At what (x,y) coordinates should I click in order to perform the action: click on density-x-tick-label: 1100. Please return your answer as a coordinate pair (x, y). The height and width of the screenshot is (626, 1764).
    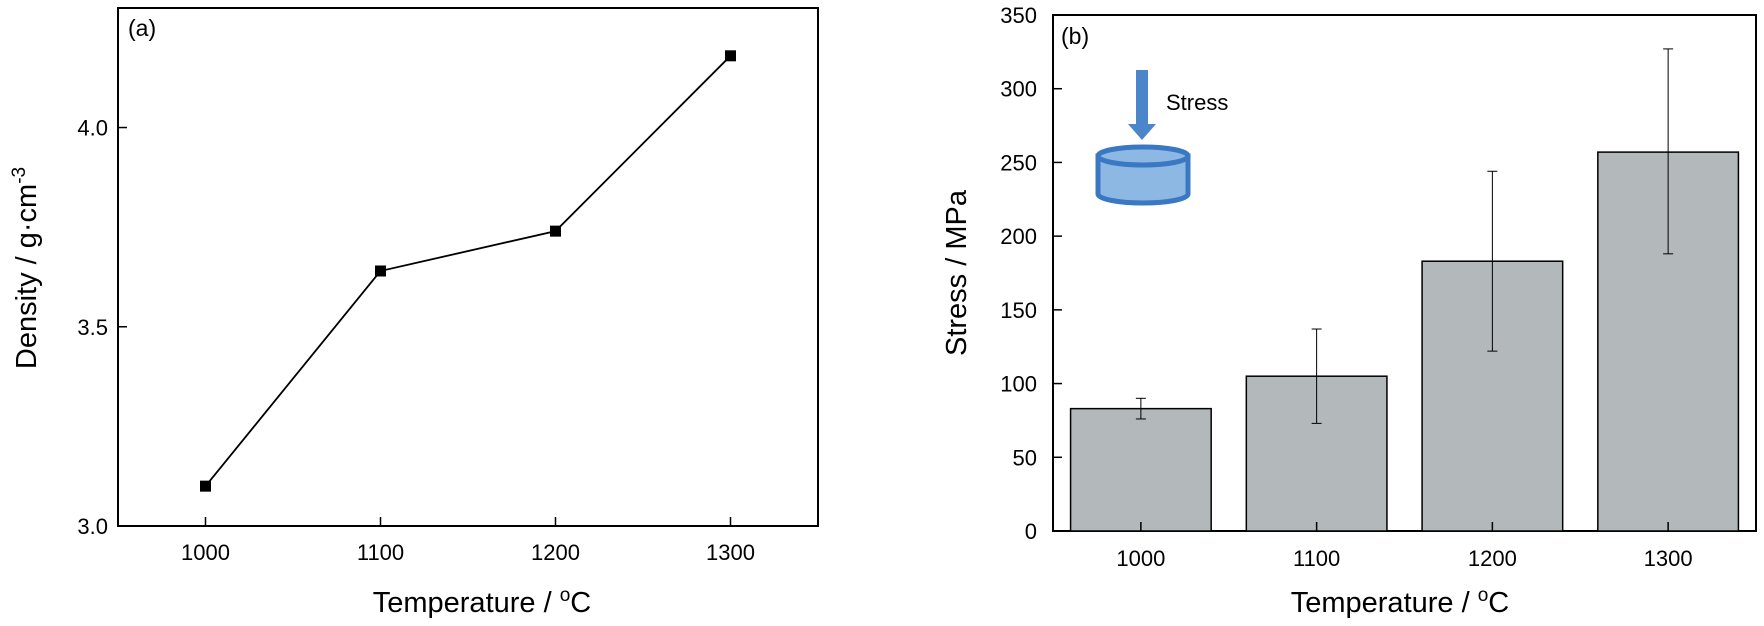
    Looking at the image, I should click on (380, 552).